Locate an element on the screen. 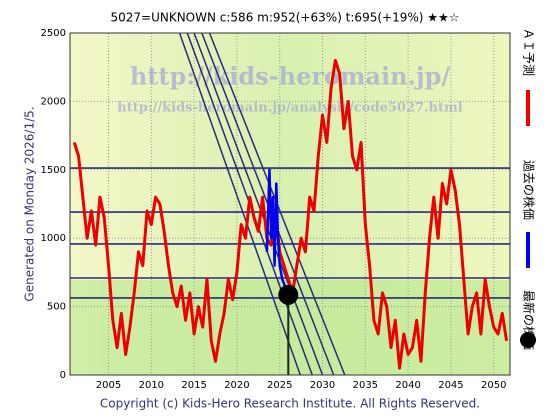 The height and width of the screenshot is (420, 560). series-line is located at coordinates (276, 231).